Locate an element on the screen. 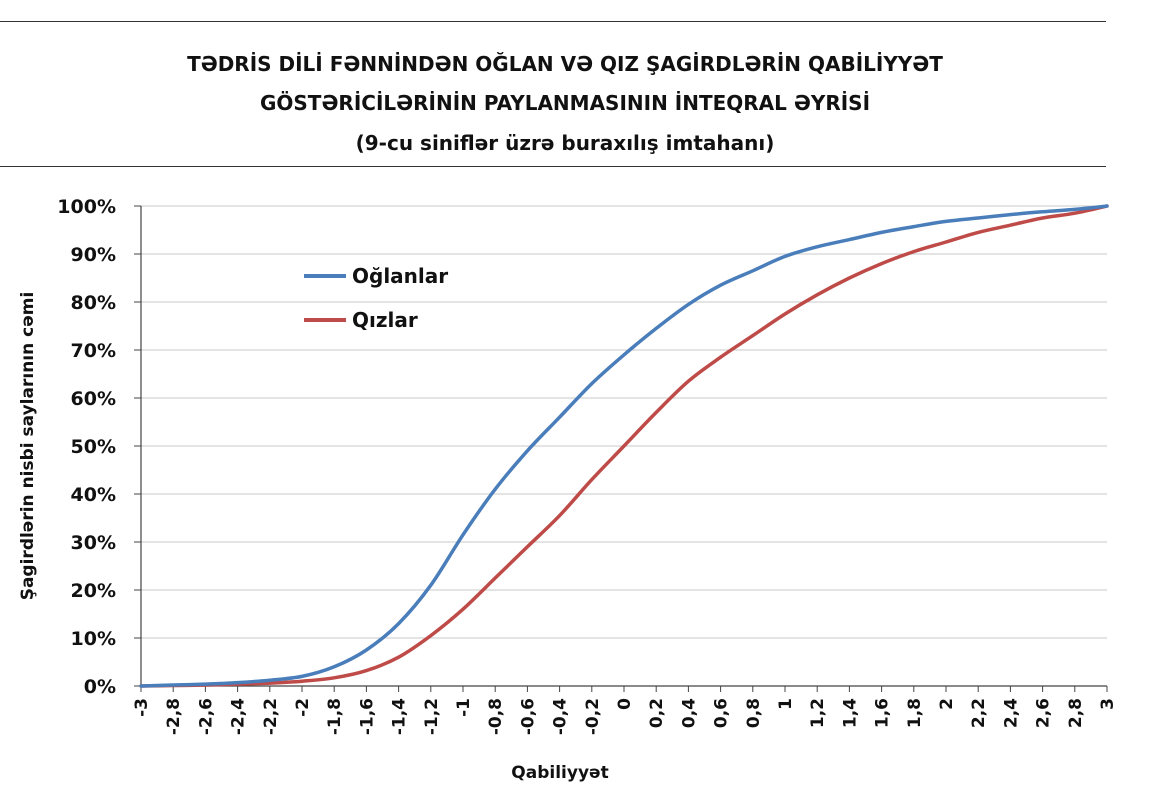 Image resolution: width=1151 pixels, height=786 pixels. x-tick-label: 1 is located at coordinates (786, 704).